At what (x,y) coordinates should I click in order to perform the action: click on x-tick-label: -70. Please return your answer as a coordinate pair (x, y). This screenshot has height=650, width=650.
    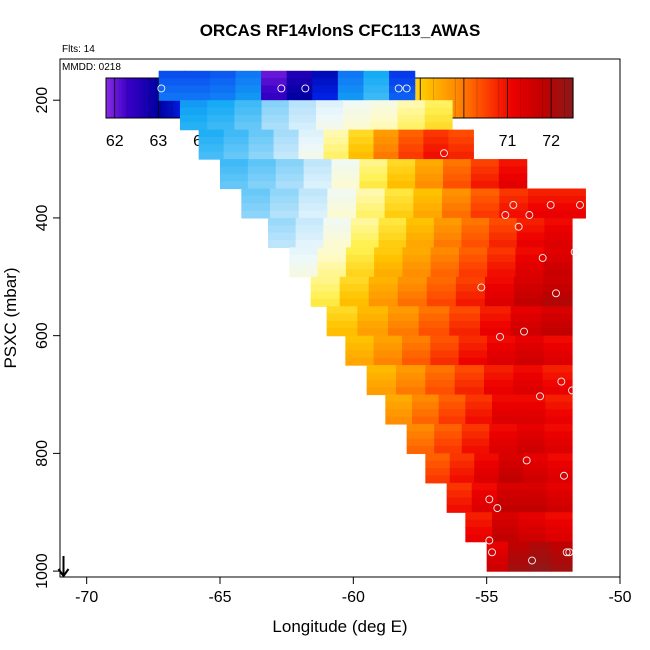
    Looking at the image, I should click on (86, 597).